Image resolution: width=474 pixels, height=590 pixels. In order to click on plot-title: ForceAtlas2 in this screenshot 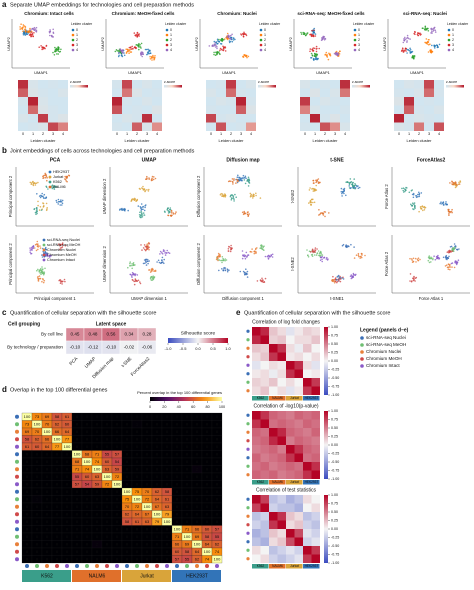, I will do `click(431, 160)`.